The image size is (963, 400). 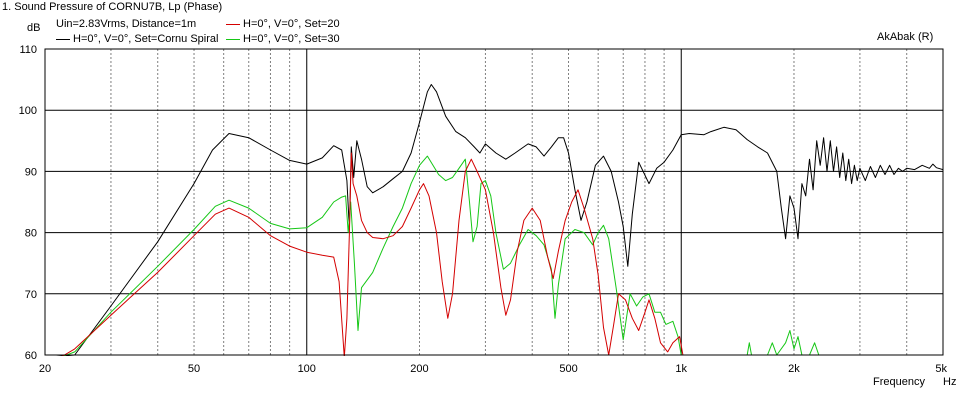 What do you see at coordinates (291, 24) in the screenshot?
I see `legend-label: H=0°, V=0°, Set=20` at bounding box center [291, 24].